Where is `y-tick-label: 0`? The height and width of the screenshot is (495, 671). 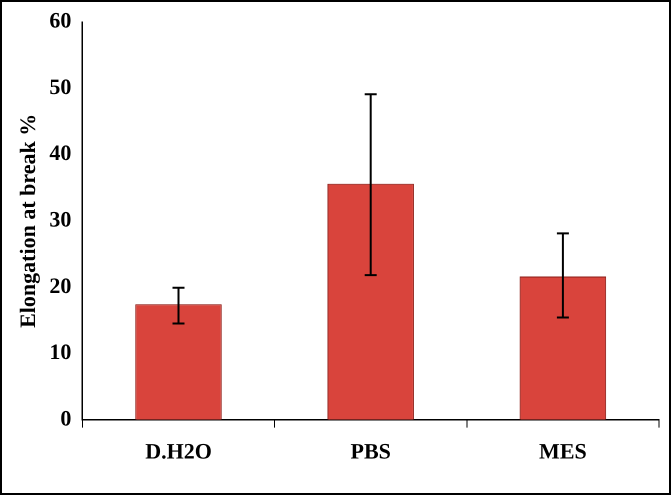
y-tick-label: 0 is located at coordinates (66, 417).